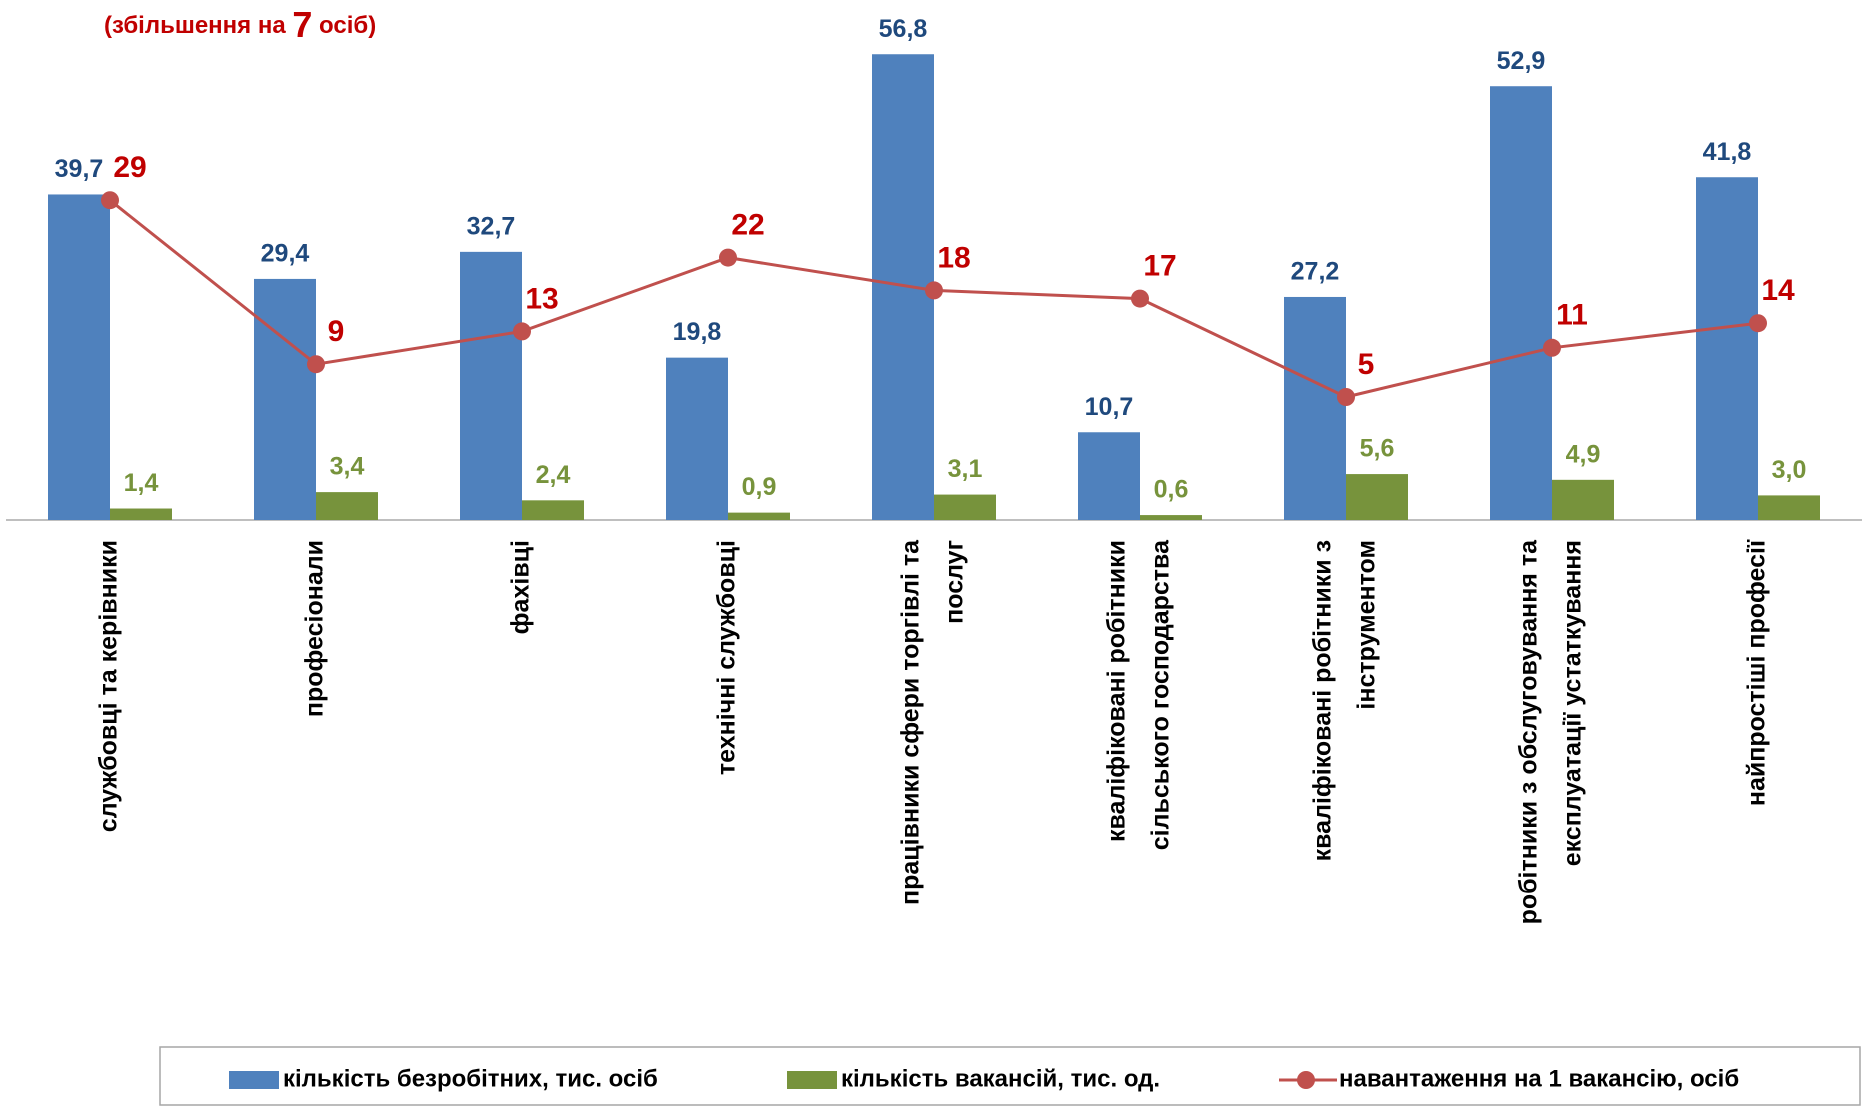  Describe the element at coordinates (491, 226) in the screenshot. I see `data-label: 32,7` at that location.